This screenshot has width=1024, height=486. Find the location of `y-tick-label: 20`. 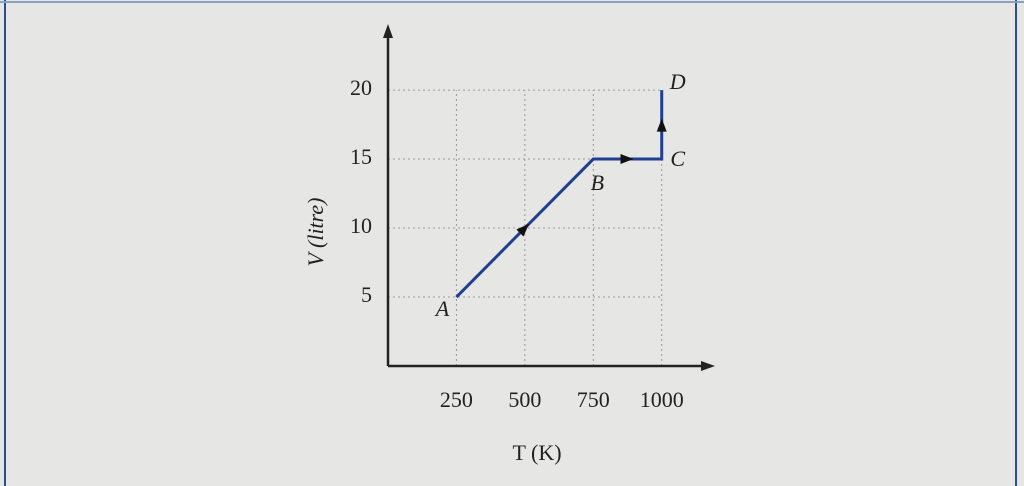

y-tick-label: 20 is located at coordinates (361, 87).